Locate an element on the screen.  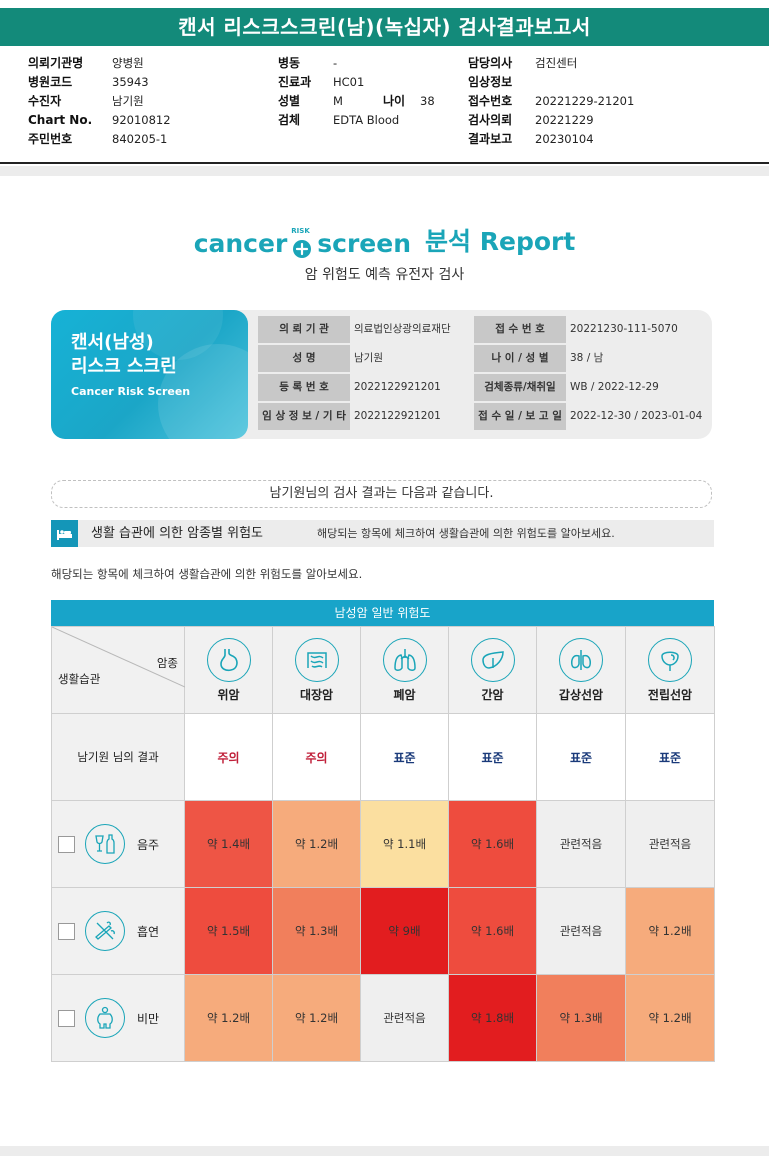
info-value: 38 / 남 is located at coordinates (587, 358).